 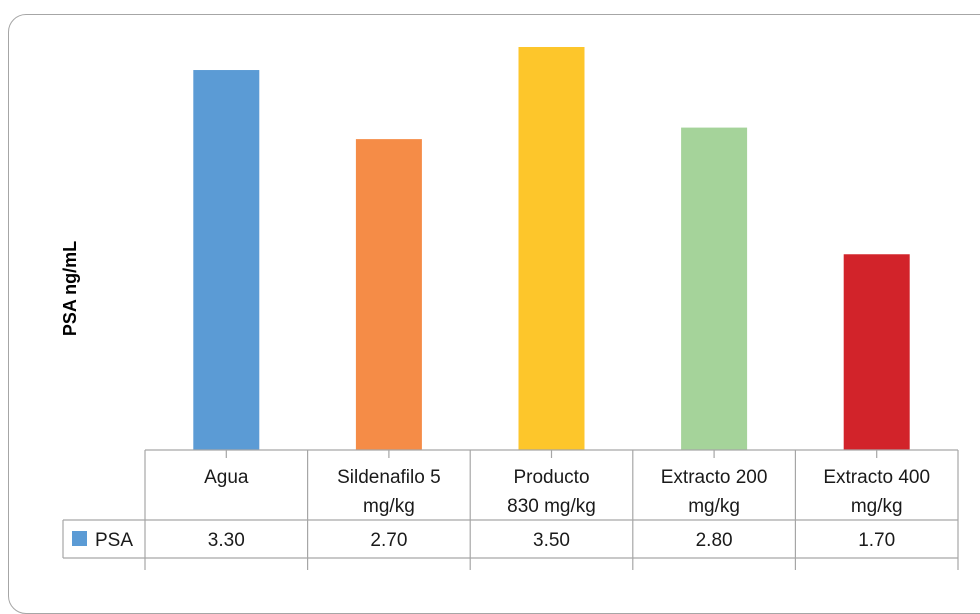 I want to click on category-label-2: Sildenafilo 5 mg/kg, so click(x=389, y=492).